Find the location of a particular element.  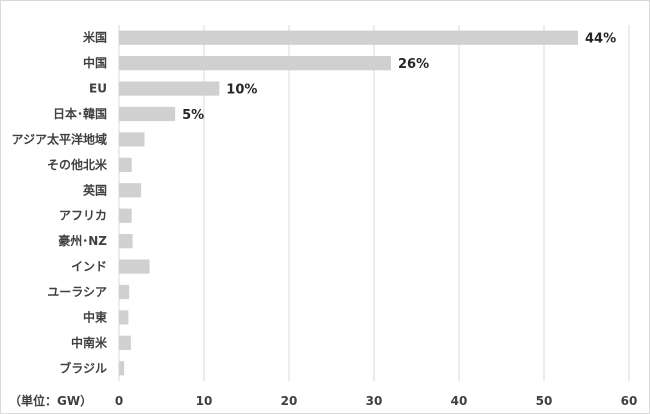

x-tick-label-10: 10 is located at coordinates (204, 401).